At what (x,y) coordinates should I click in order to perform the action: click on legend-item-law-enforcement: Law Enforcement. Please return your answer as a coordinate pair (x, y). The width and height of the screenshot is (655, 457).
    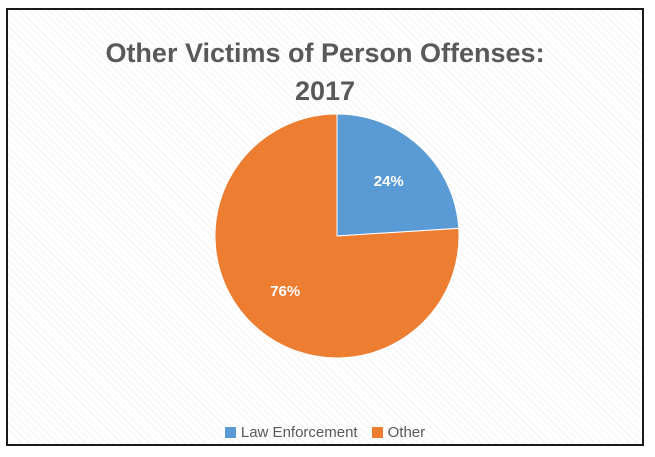
    Looking at the image, I should click on (291, 432).